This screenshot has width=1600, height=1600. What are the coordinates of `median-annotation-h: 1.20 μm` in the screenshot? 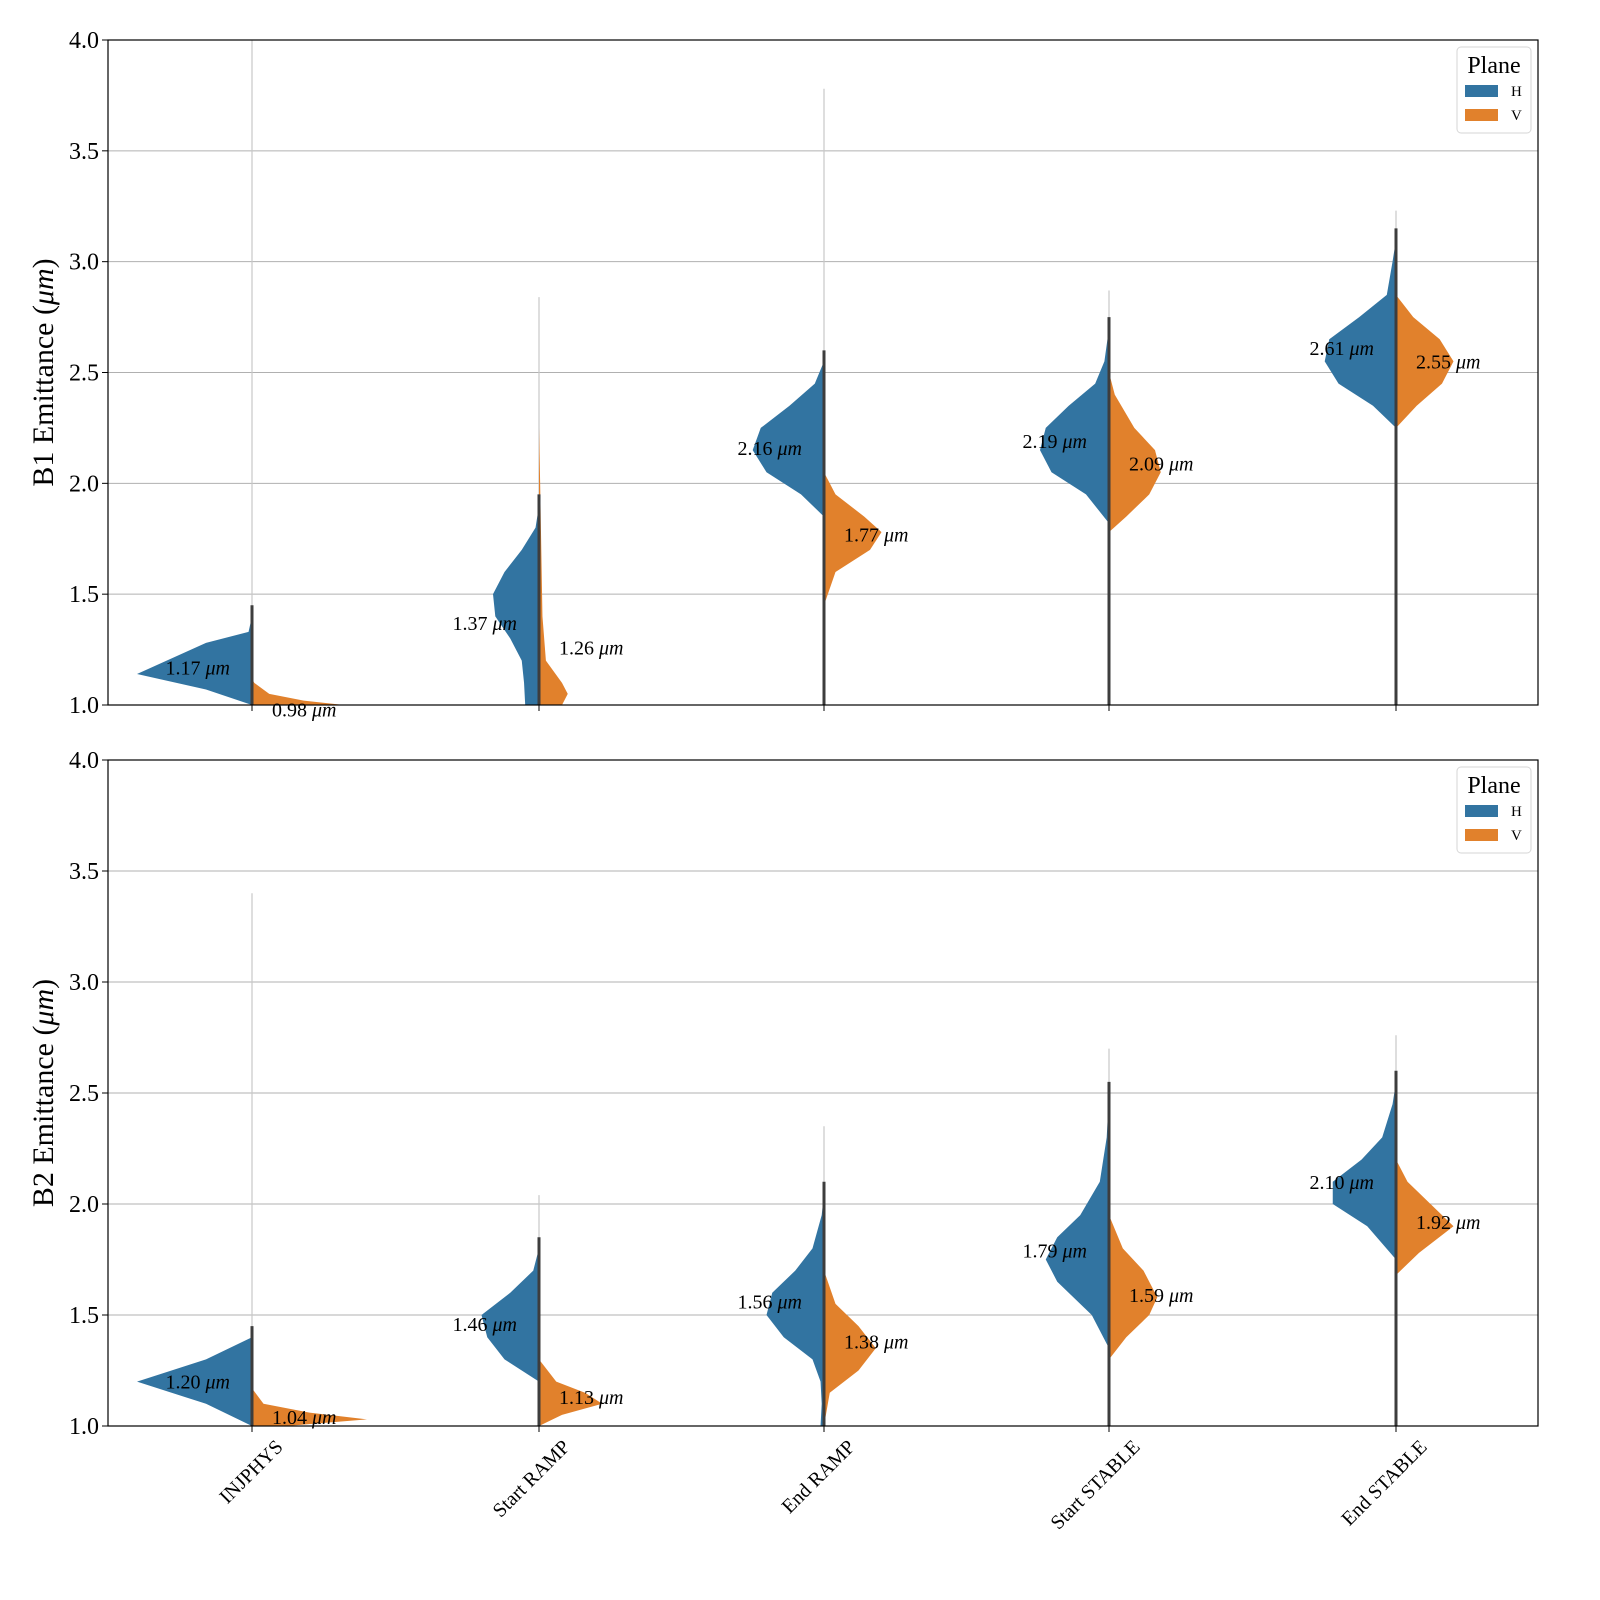 It's located at (198, 1383).